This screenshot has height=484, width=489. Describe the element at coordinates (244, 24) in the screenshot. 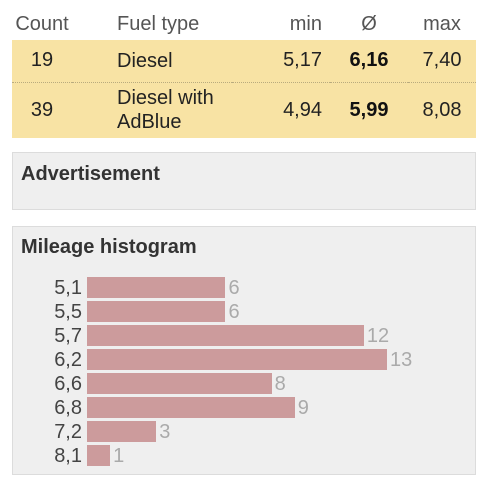

I see `table-header-row: Count Fuel type min Ø max` at that location.